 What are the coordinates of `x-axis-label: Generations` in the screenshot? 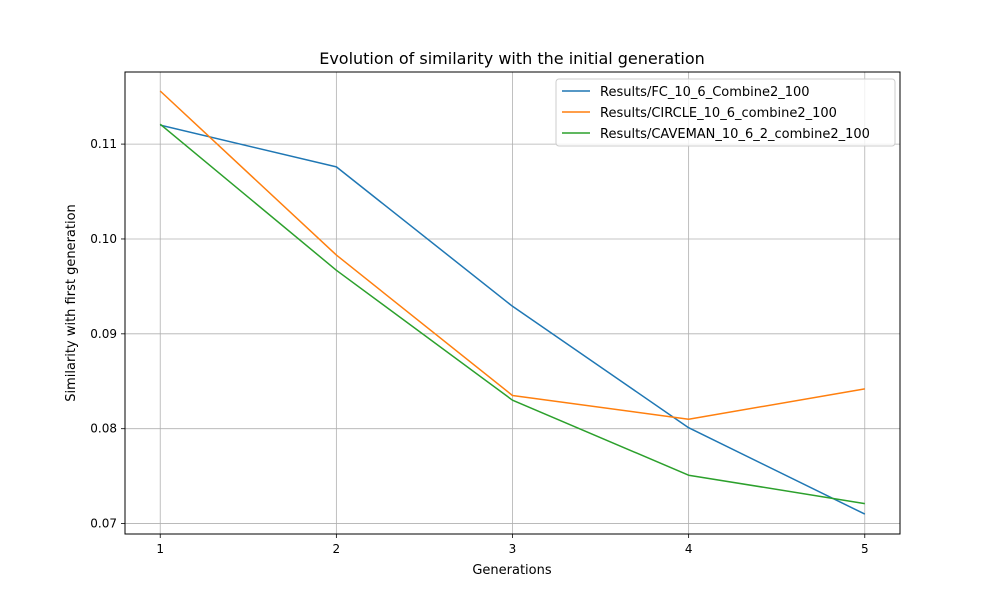 It's located at (512, 570).